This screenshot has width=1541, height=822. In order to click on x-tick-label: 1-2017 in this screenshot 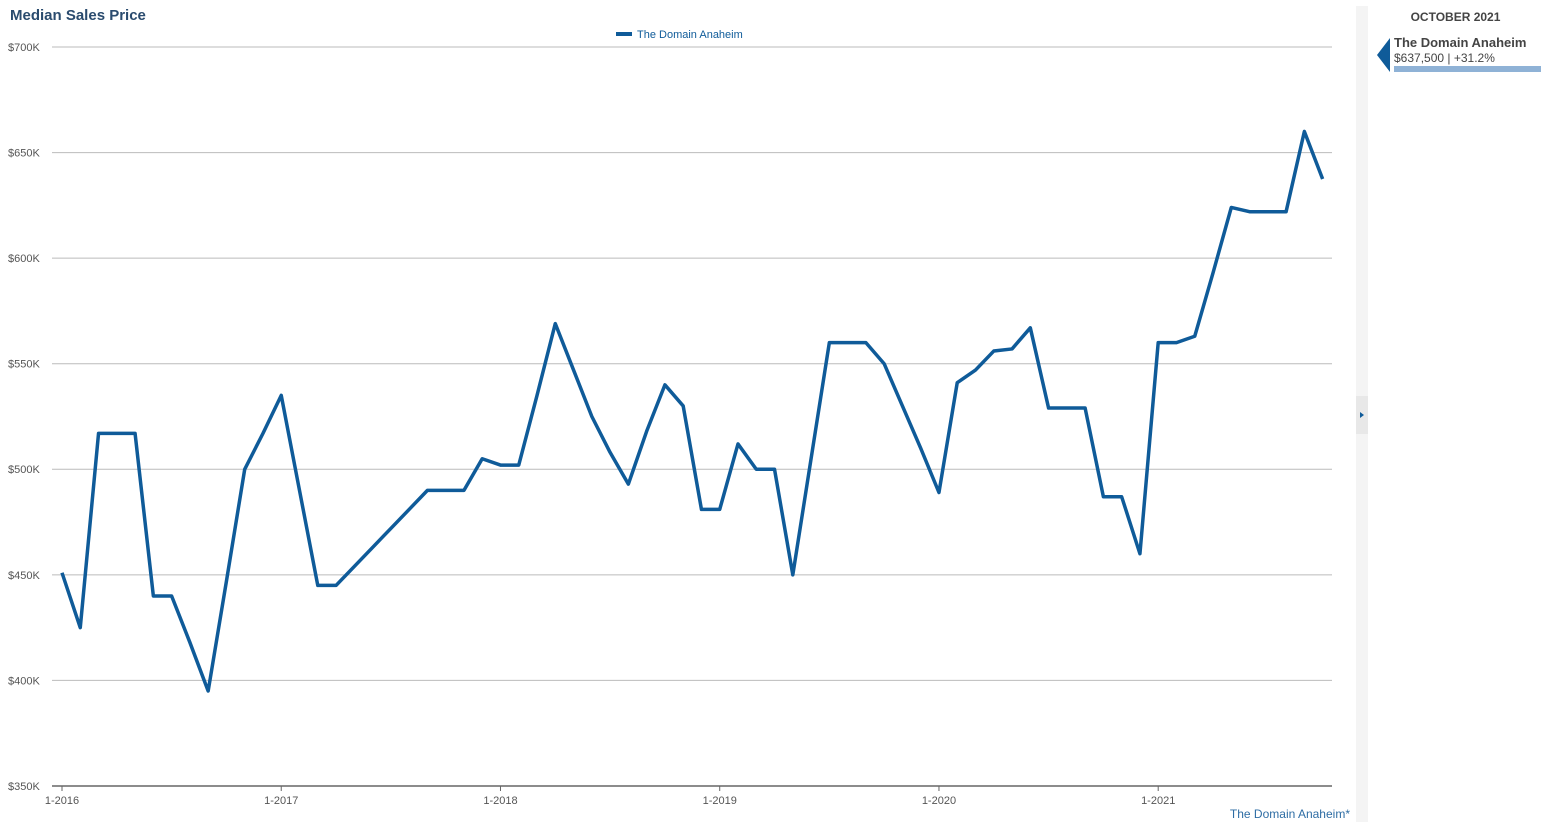, I will do `click(281, 801)`.